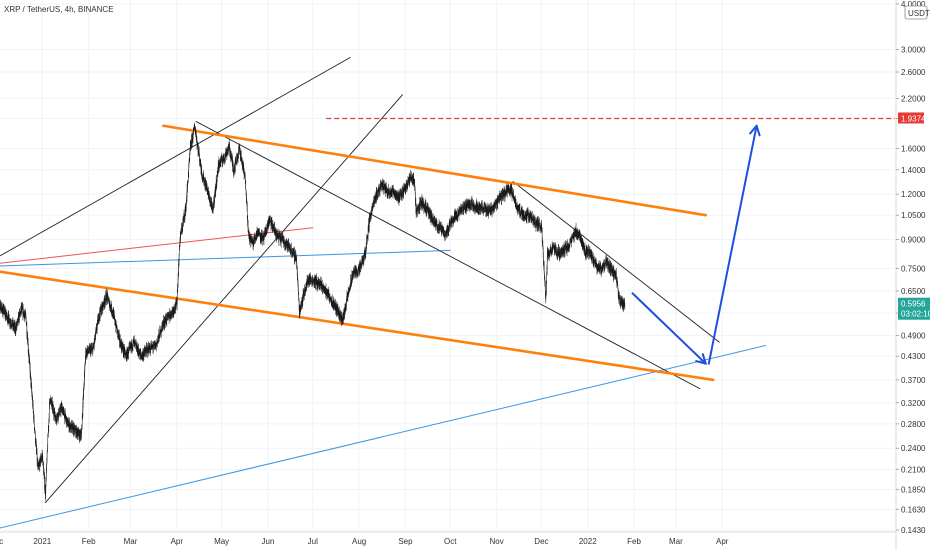 The width and height of the screenshot is (932, 550). What do you see at coordinates (616, 262) in the screenshot?
I see `black-falling-line` at bounding box center [616, 262].